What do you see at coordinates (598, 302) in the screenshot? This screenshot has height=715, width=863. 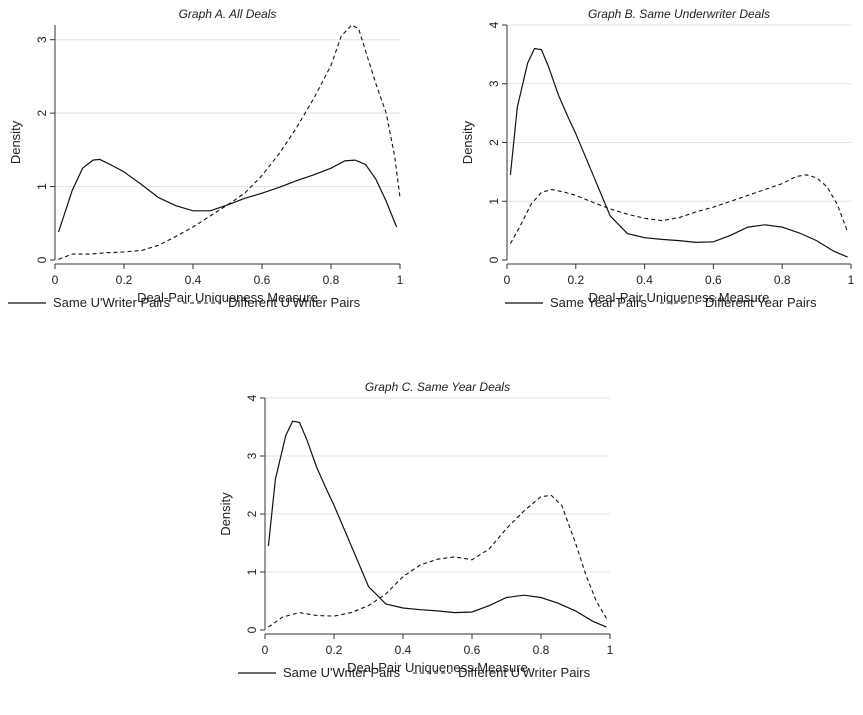 I see `legend-label: Same Year Pairs` at bounding box center [598, 302].